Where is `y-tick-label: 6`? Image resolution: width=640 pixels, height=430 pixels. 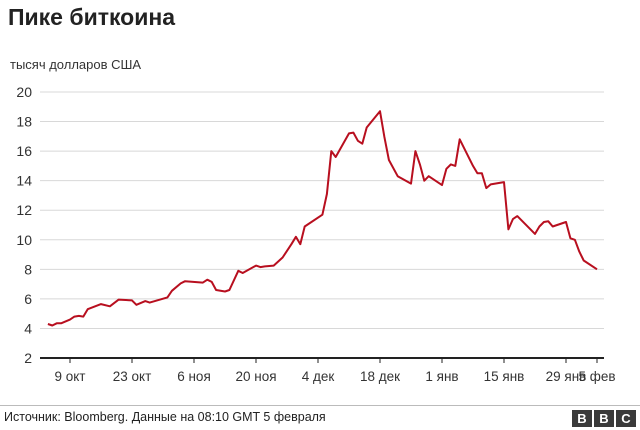
y-tick-label: 6 is located at coordinates (28, 299).